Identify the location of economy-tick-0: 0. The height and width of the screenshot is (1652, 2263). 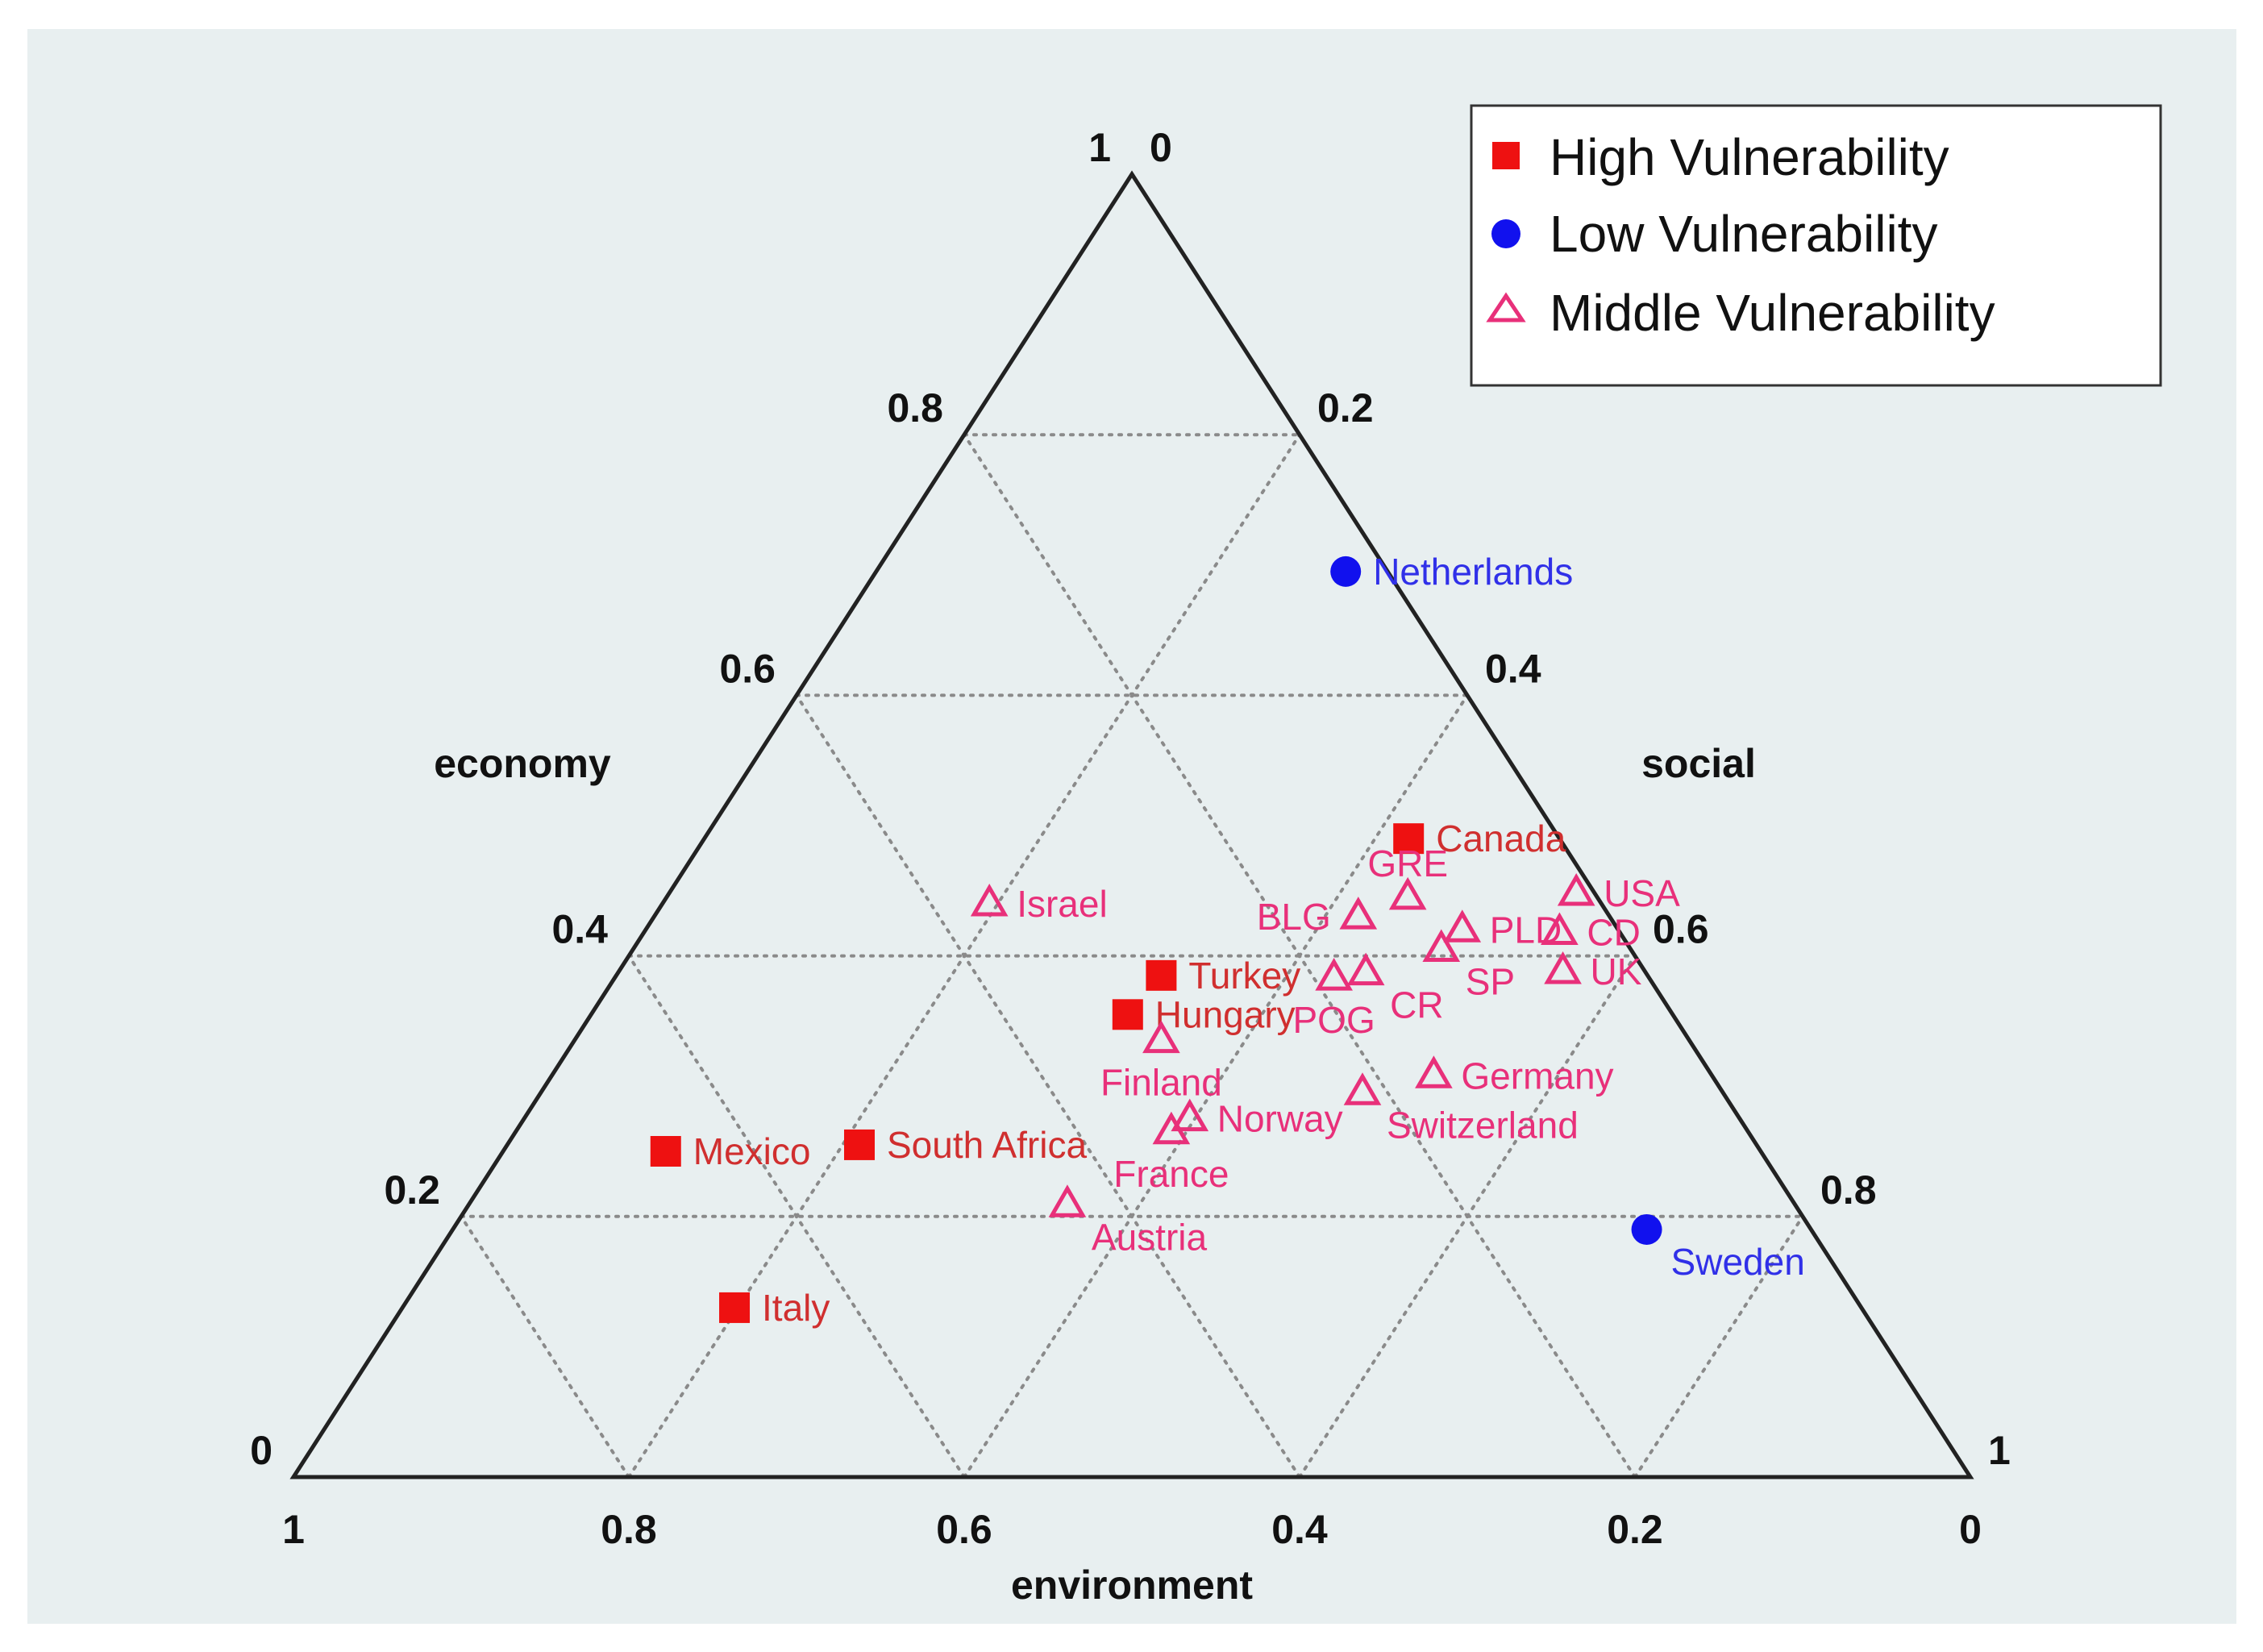
(261, 1450).